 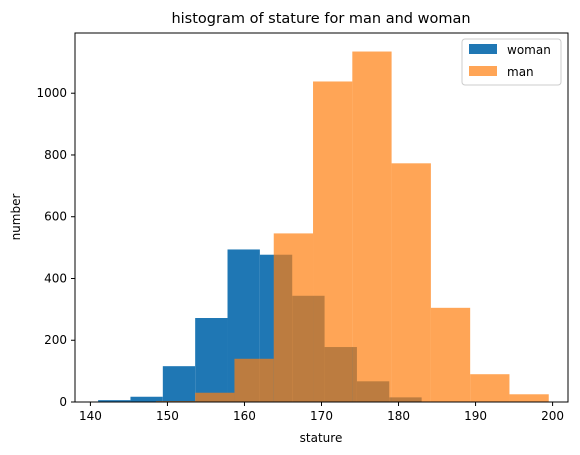 I want to click on x-axis-label: stature, so click(x=321, y=438).